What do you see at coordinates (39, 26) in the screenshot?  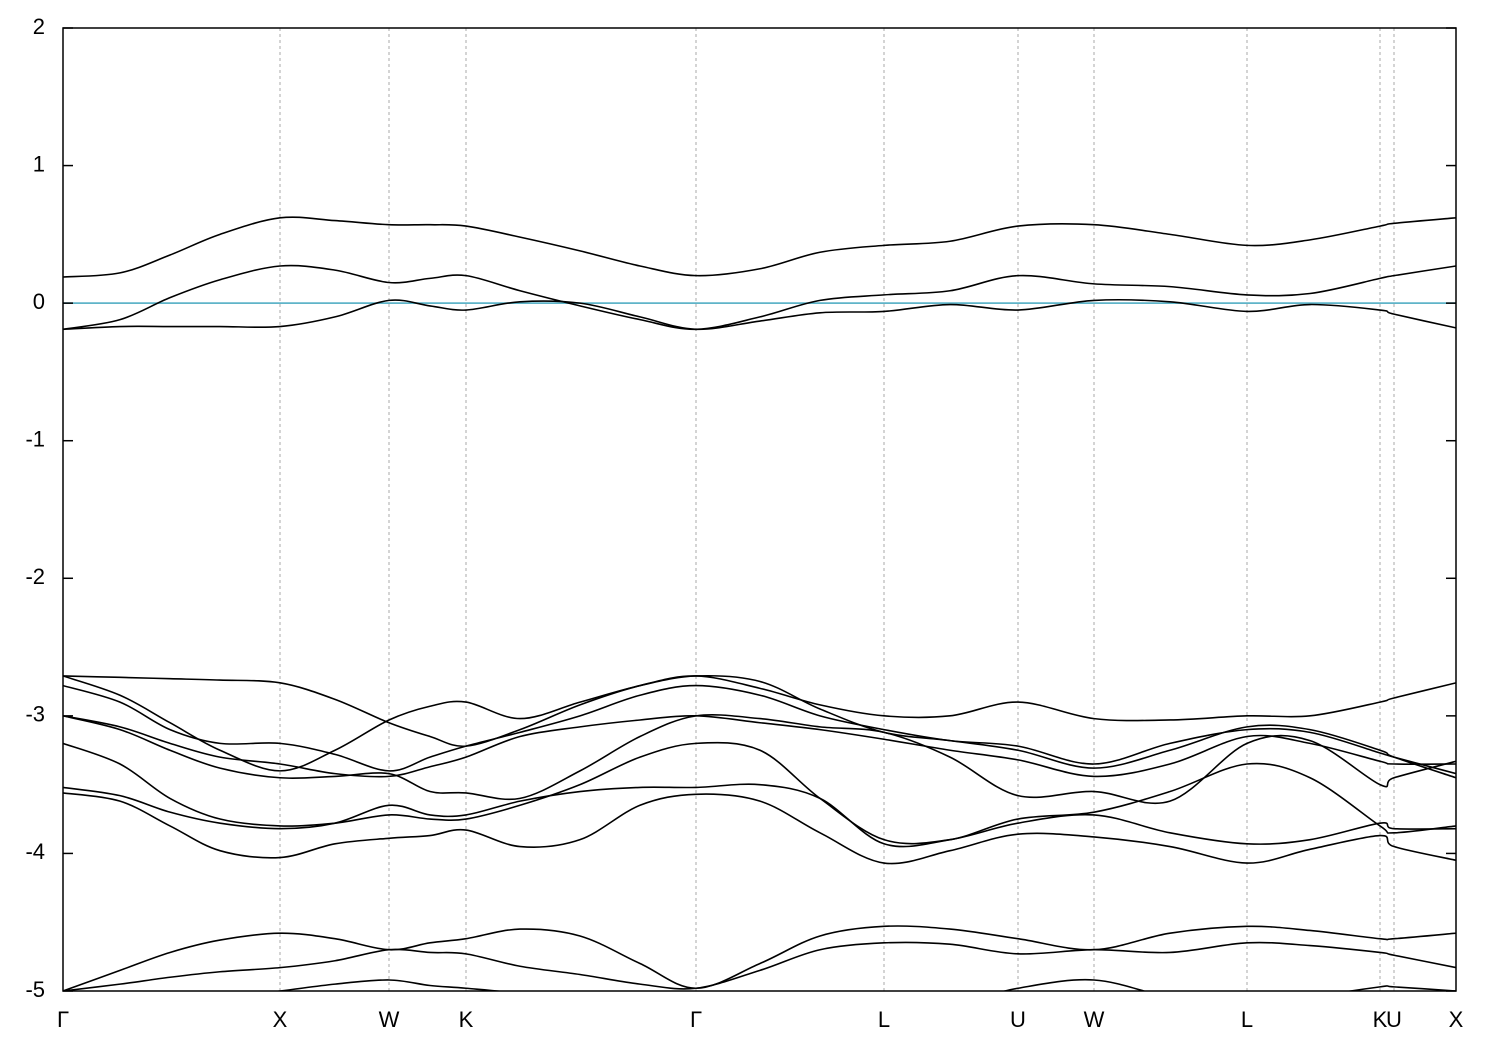 I see `y-tick-label: 2` at bounding box center [39, 26].